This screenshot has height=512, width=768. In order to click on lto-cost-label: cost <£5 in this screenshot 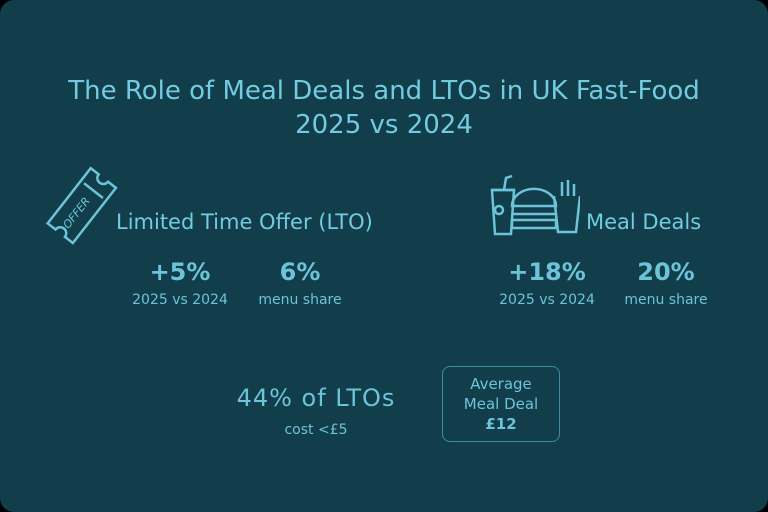, I will do `click(316, 430)`.